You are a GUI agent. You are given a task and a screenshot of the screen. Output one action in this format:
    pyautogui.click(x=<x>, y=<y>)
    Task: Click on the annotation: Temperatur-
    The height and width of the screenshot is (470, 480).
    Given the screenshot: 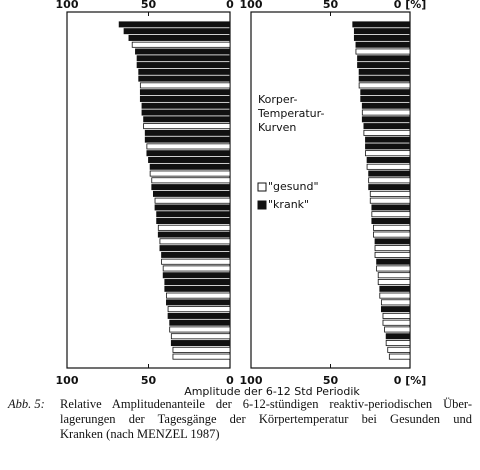 What is the action you would take?
    pyautogui.click(x=290, y=113)
    